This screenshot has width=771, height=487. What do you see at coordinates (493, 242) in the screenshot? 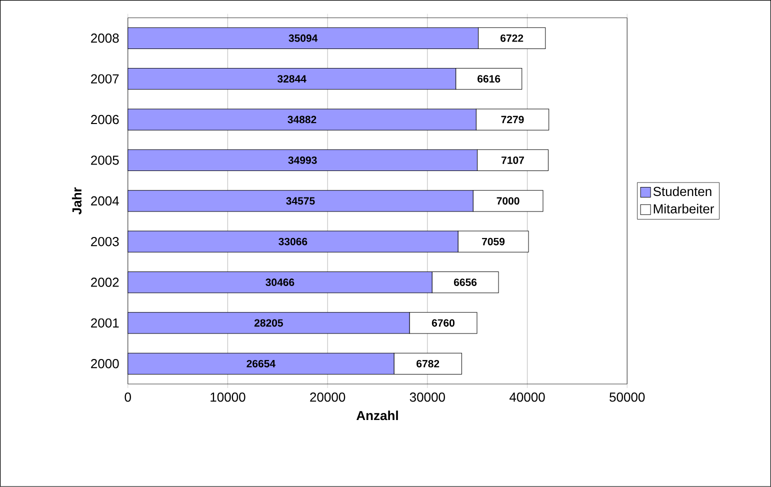
I see `data-label: 7059` at bounding box center [493, 242].